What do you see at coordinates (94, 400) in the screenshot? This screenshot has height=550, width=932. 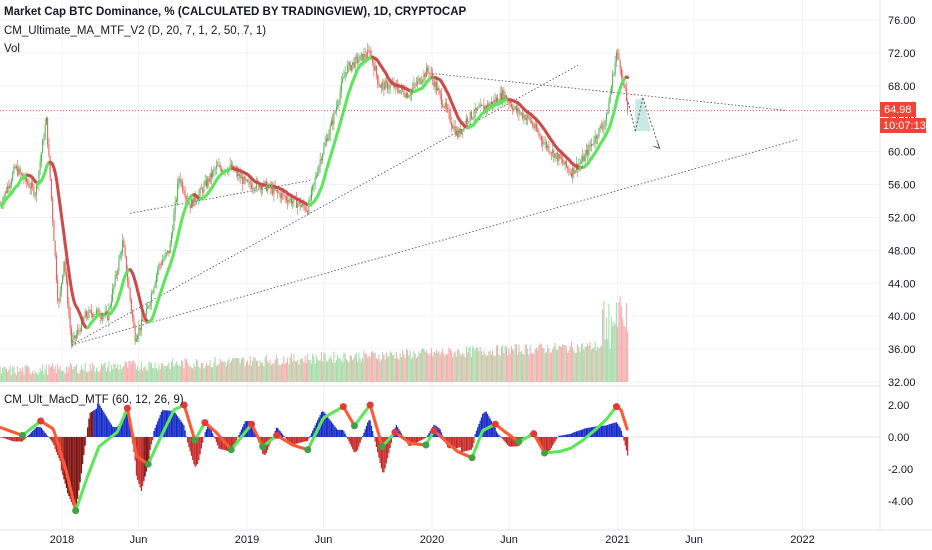 I see `macd-indicator-legend: CM_Ult_MacD_MTF (60, 12, 26, 9)` at bounding box center [94, 400].